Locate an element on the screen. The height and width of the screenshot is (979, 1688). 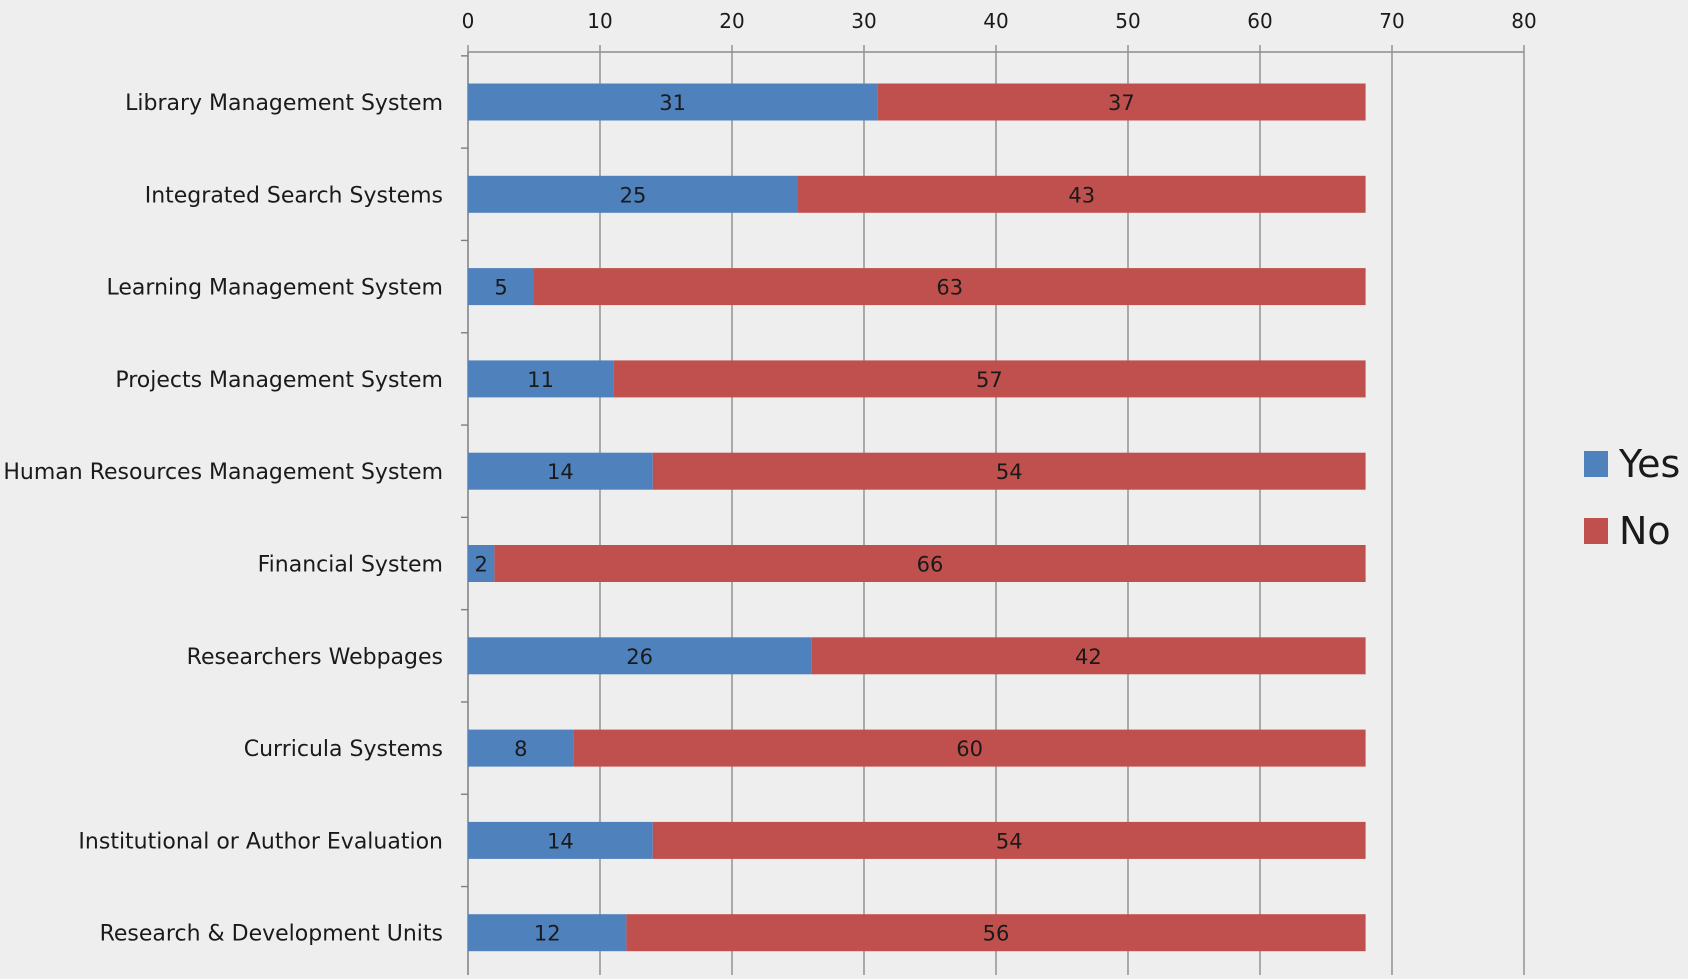
x-tick-label: 60 is located at coordinates (1259, 21).